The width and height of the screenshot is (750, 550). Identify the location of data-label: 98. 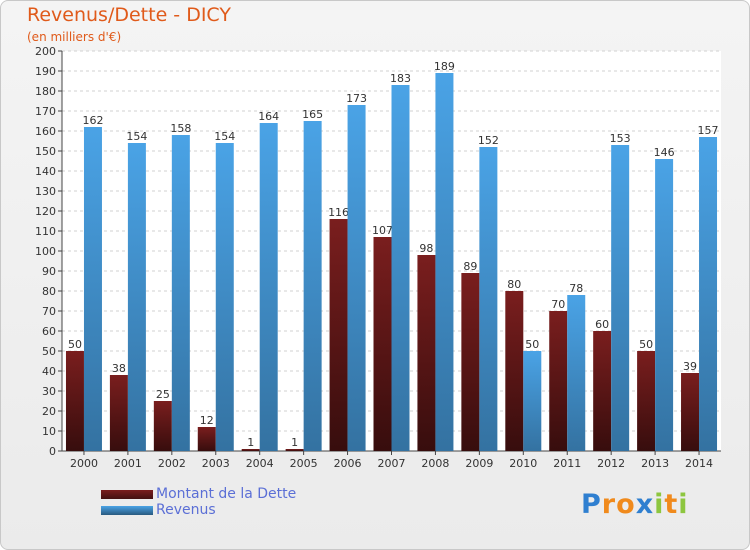
(426, 248).